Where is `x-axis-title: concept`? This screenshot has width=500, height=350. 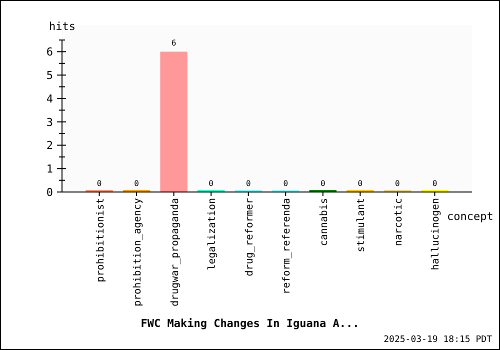
x-axis-title: concept is located at coordinates (470, 216).